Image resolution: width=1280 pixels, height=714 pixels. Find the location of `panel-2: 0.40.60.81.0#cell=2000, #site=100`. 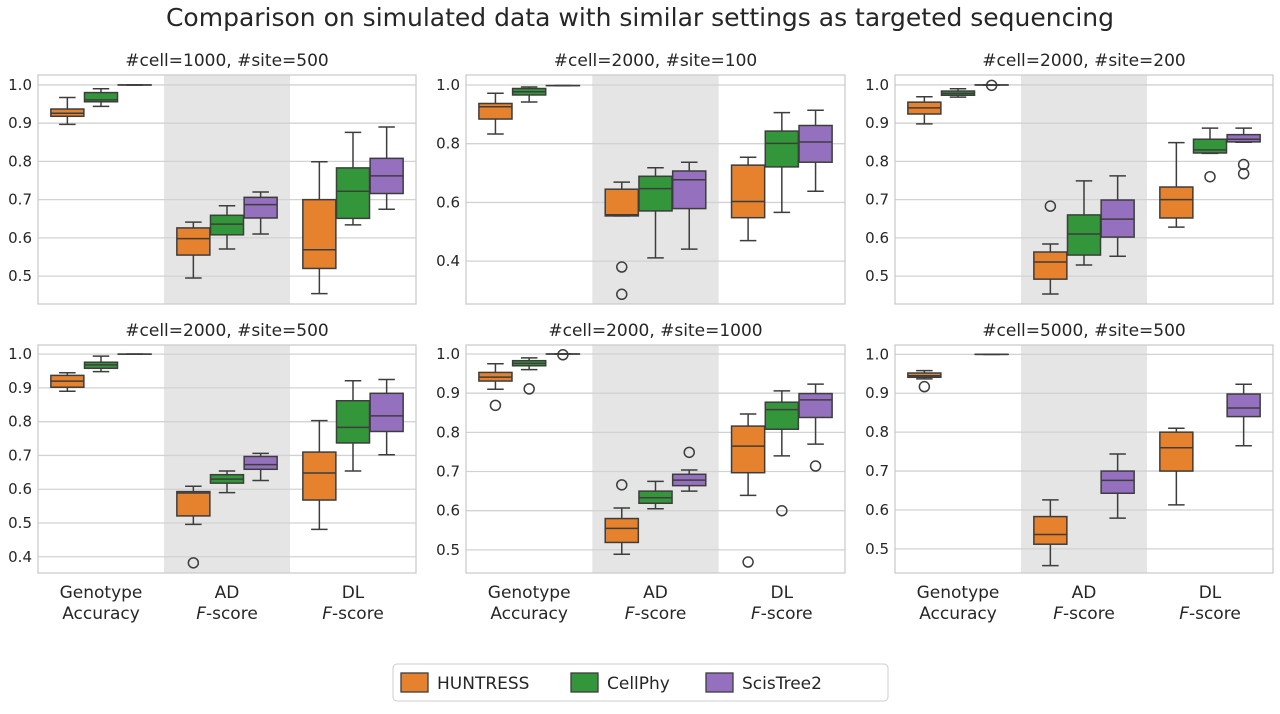

panel-2: 0.40.60.81.0#cell=2000, #site=100 is located at coordinates (640, 177).